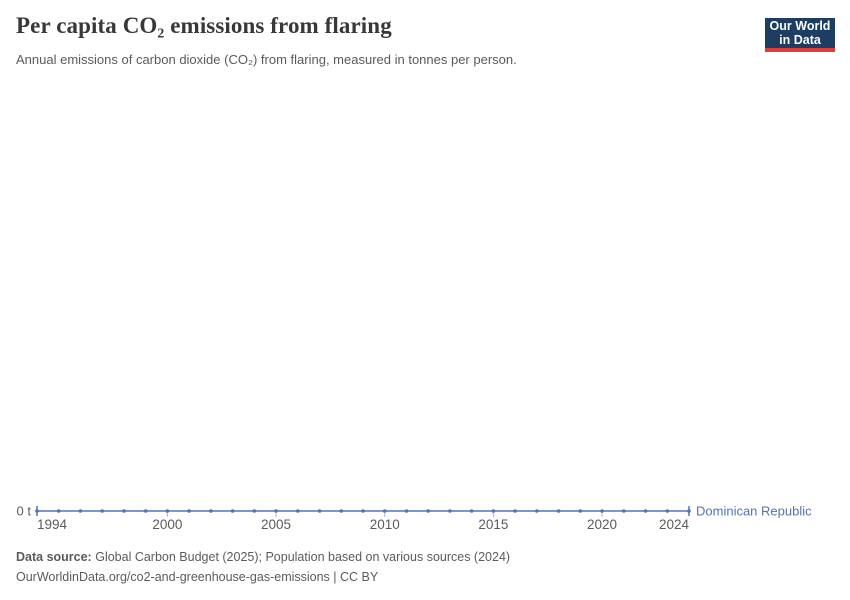  What do you see at coordinates (167, 524) in the screenshot?
I see `x-tick-label: 2000` at bounding box center [167, 524].